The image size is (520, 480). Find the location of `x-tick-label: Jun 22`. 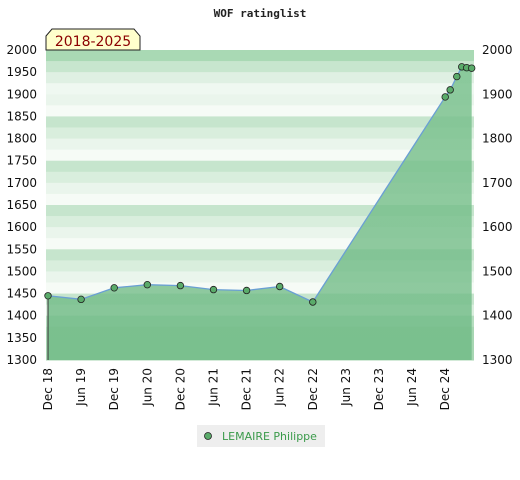

x-tick-label: Jun 22 is located at coordinates (280, 387).